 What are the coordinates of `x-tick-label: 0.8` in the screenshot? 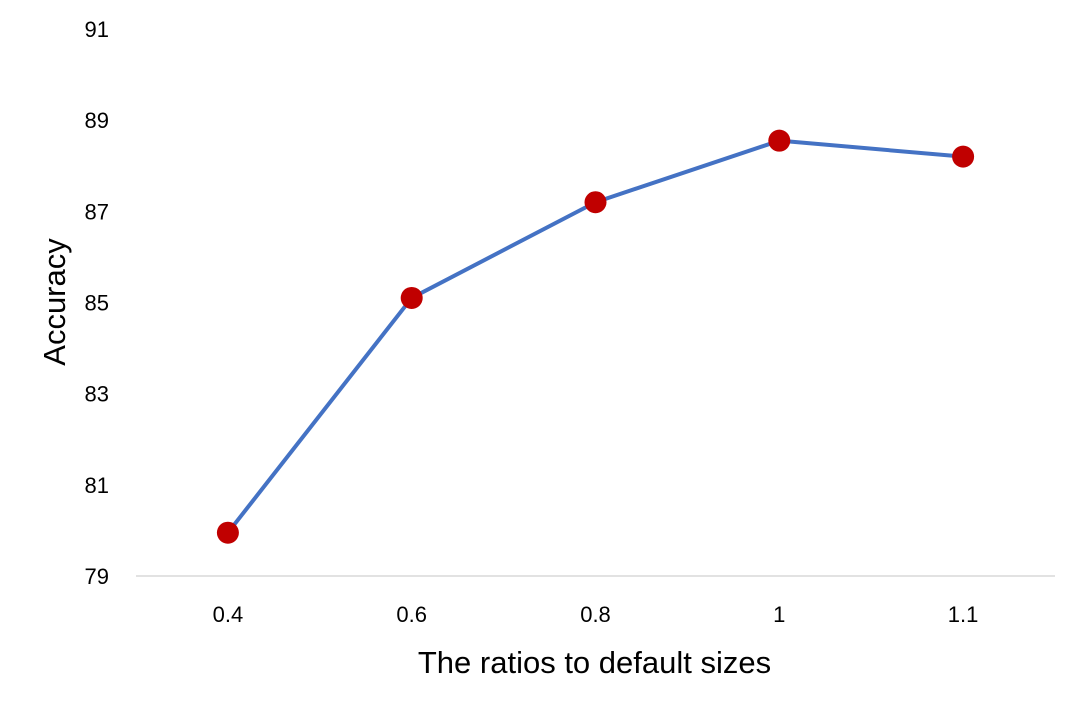 It's located at (595, 614).